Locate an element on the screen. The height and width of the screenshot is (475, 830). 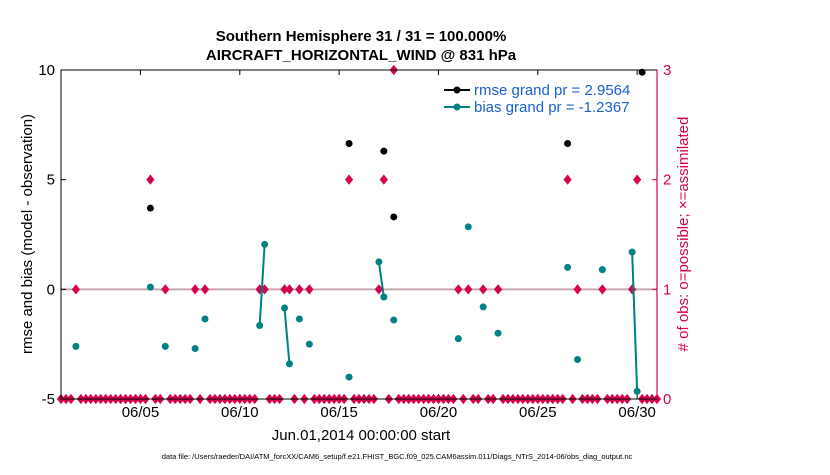
x-axis-label: Jun.01,2014 00:00:00 start is located at coordinates (361, 435).